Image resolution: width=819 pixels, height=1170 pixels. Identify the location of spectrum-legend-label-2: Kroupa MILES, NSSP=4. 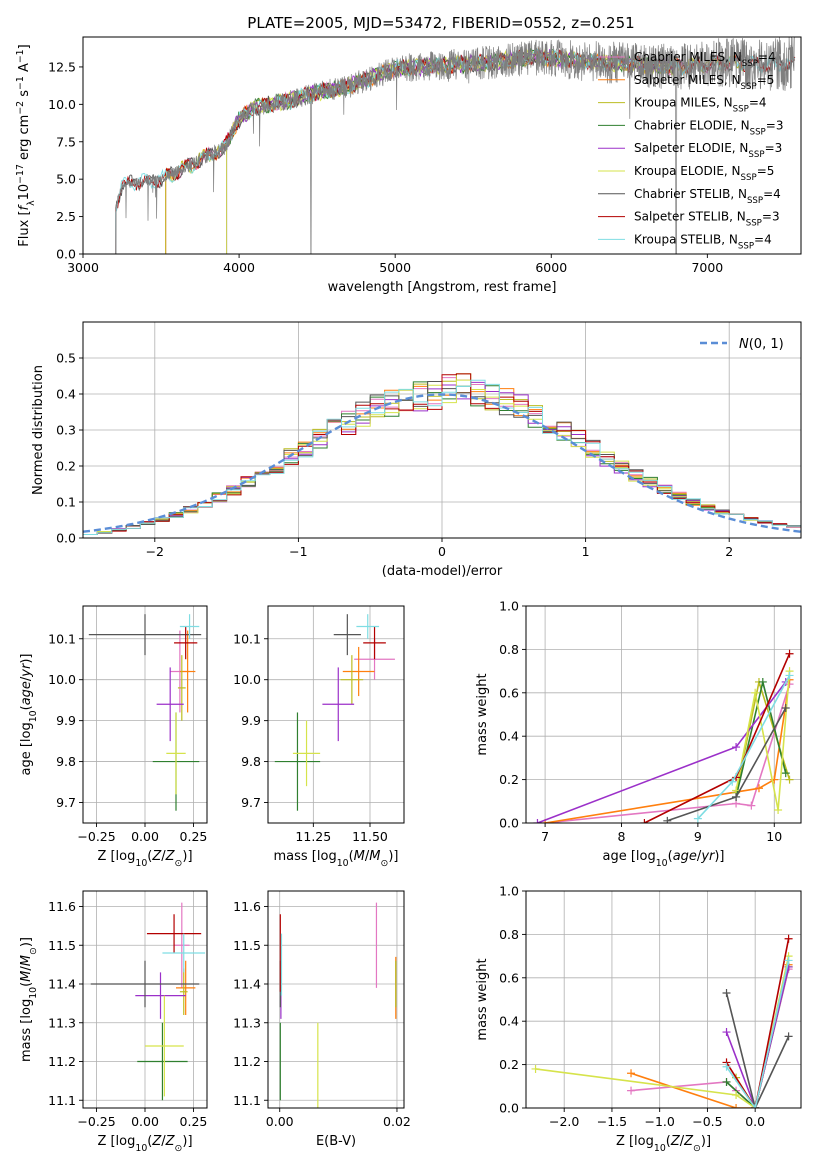
(700, 105).